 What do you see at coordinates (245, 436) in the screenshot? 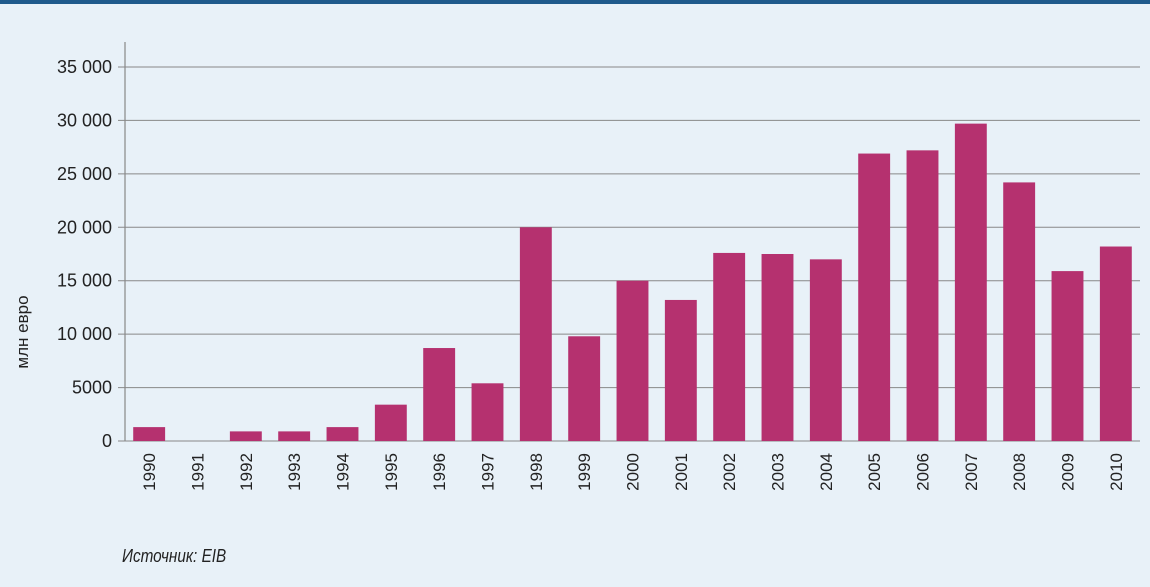
I see `bar-1992` at bounding box center [245, 436].